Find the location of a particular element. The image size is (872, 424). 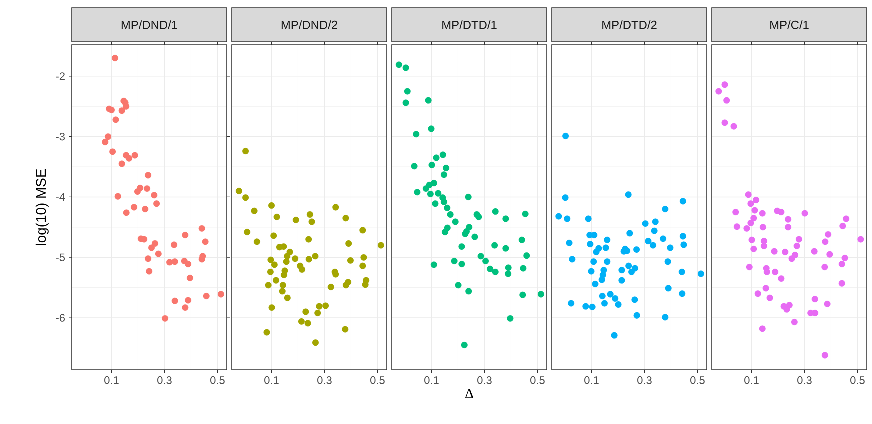

x-tick-label: 0.3 is located at coordinates (485, 380).